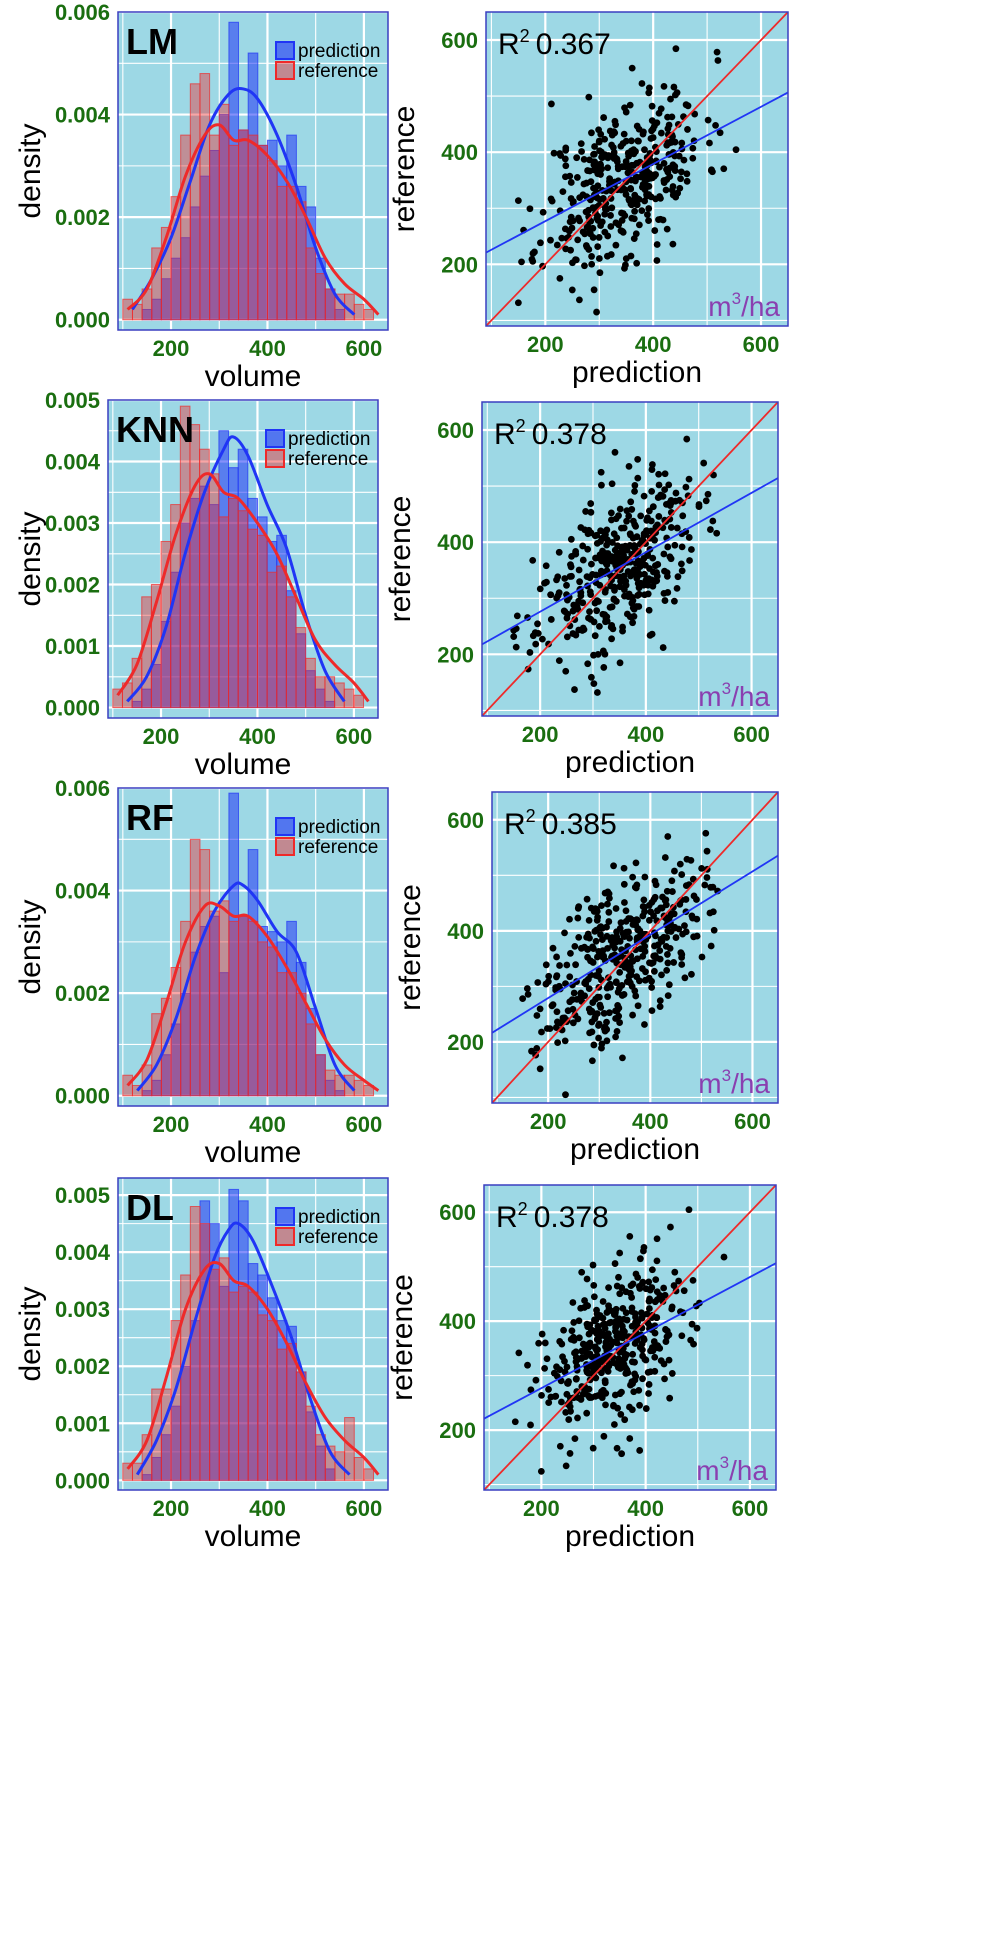  What do you see at coordinates (152, 41) in the screenshot?
I see `panel-title: LM` at bounding box center [152, 41].